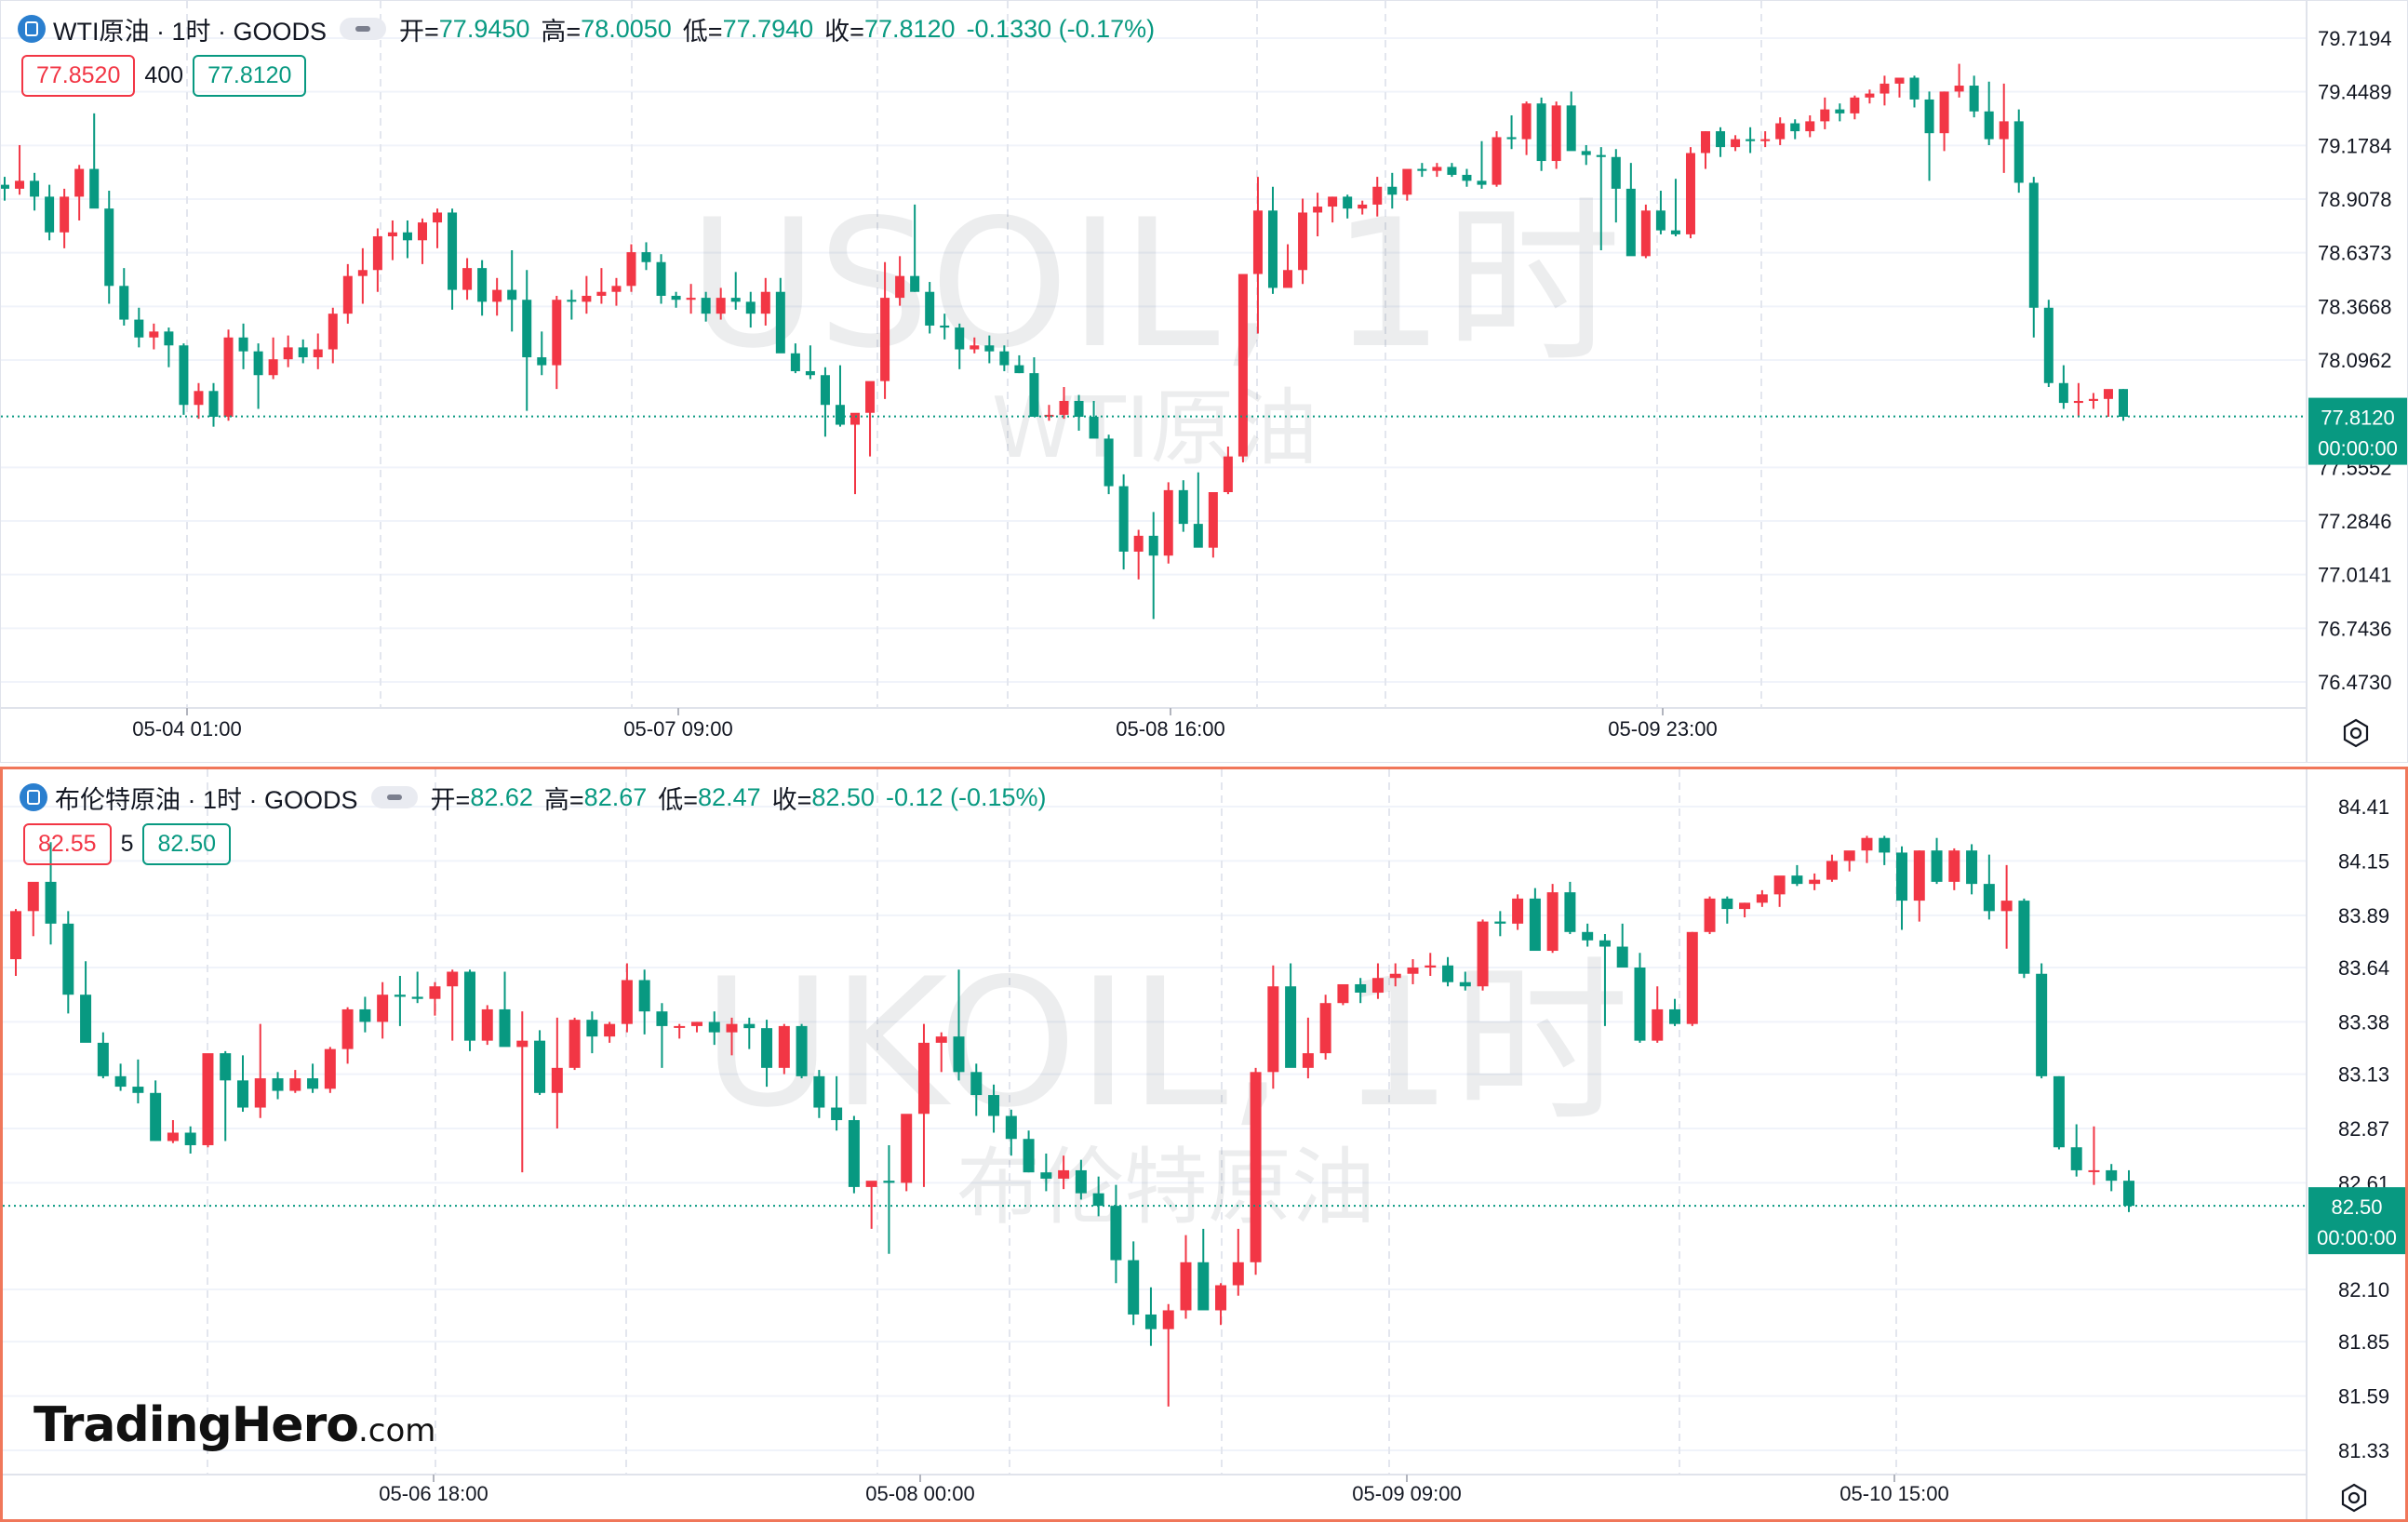 The image size is (2408, 1522). What do you see at coordinates (1061, 28) in the screenshot?
I see `change-value: -0.1330 (-0.17%)` at bounding box center [1061, 28].